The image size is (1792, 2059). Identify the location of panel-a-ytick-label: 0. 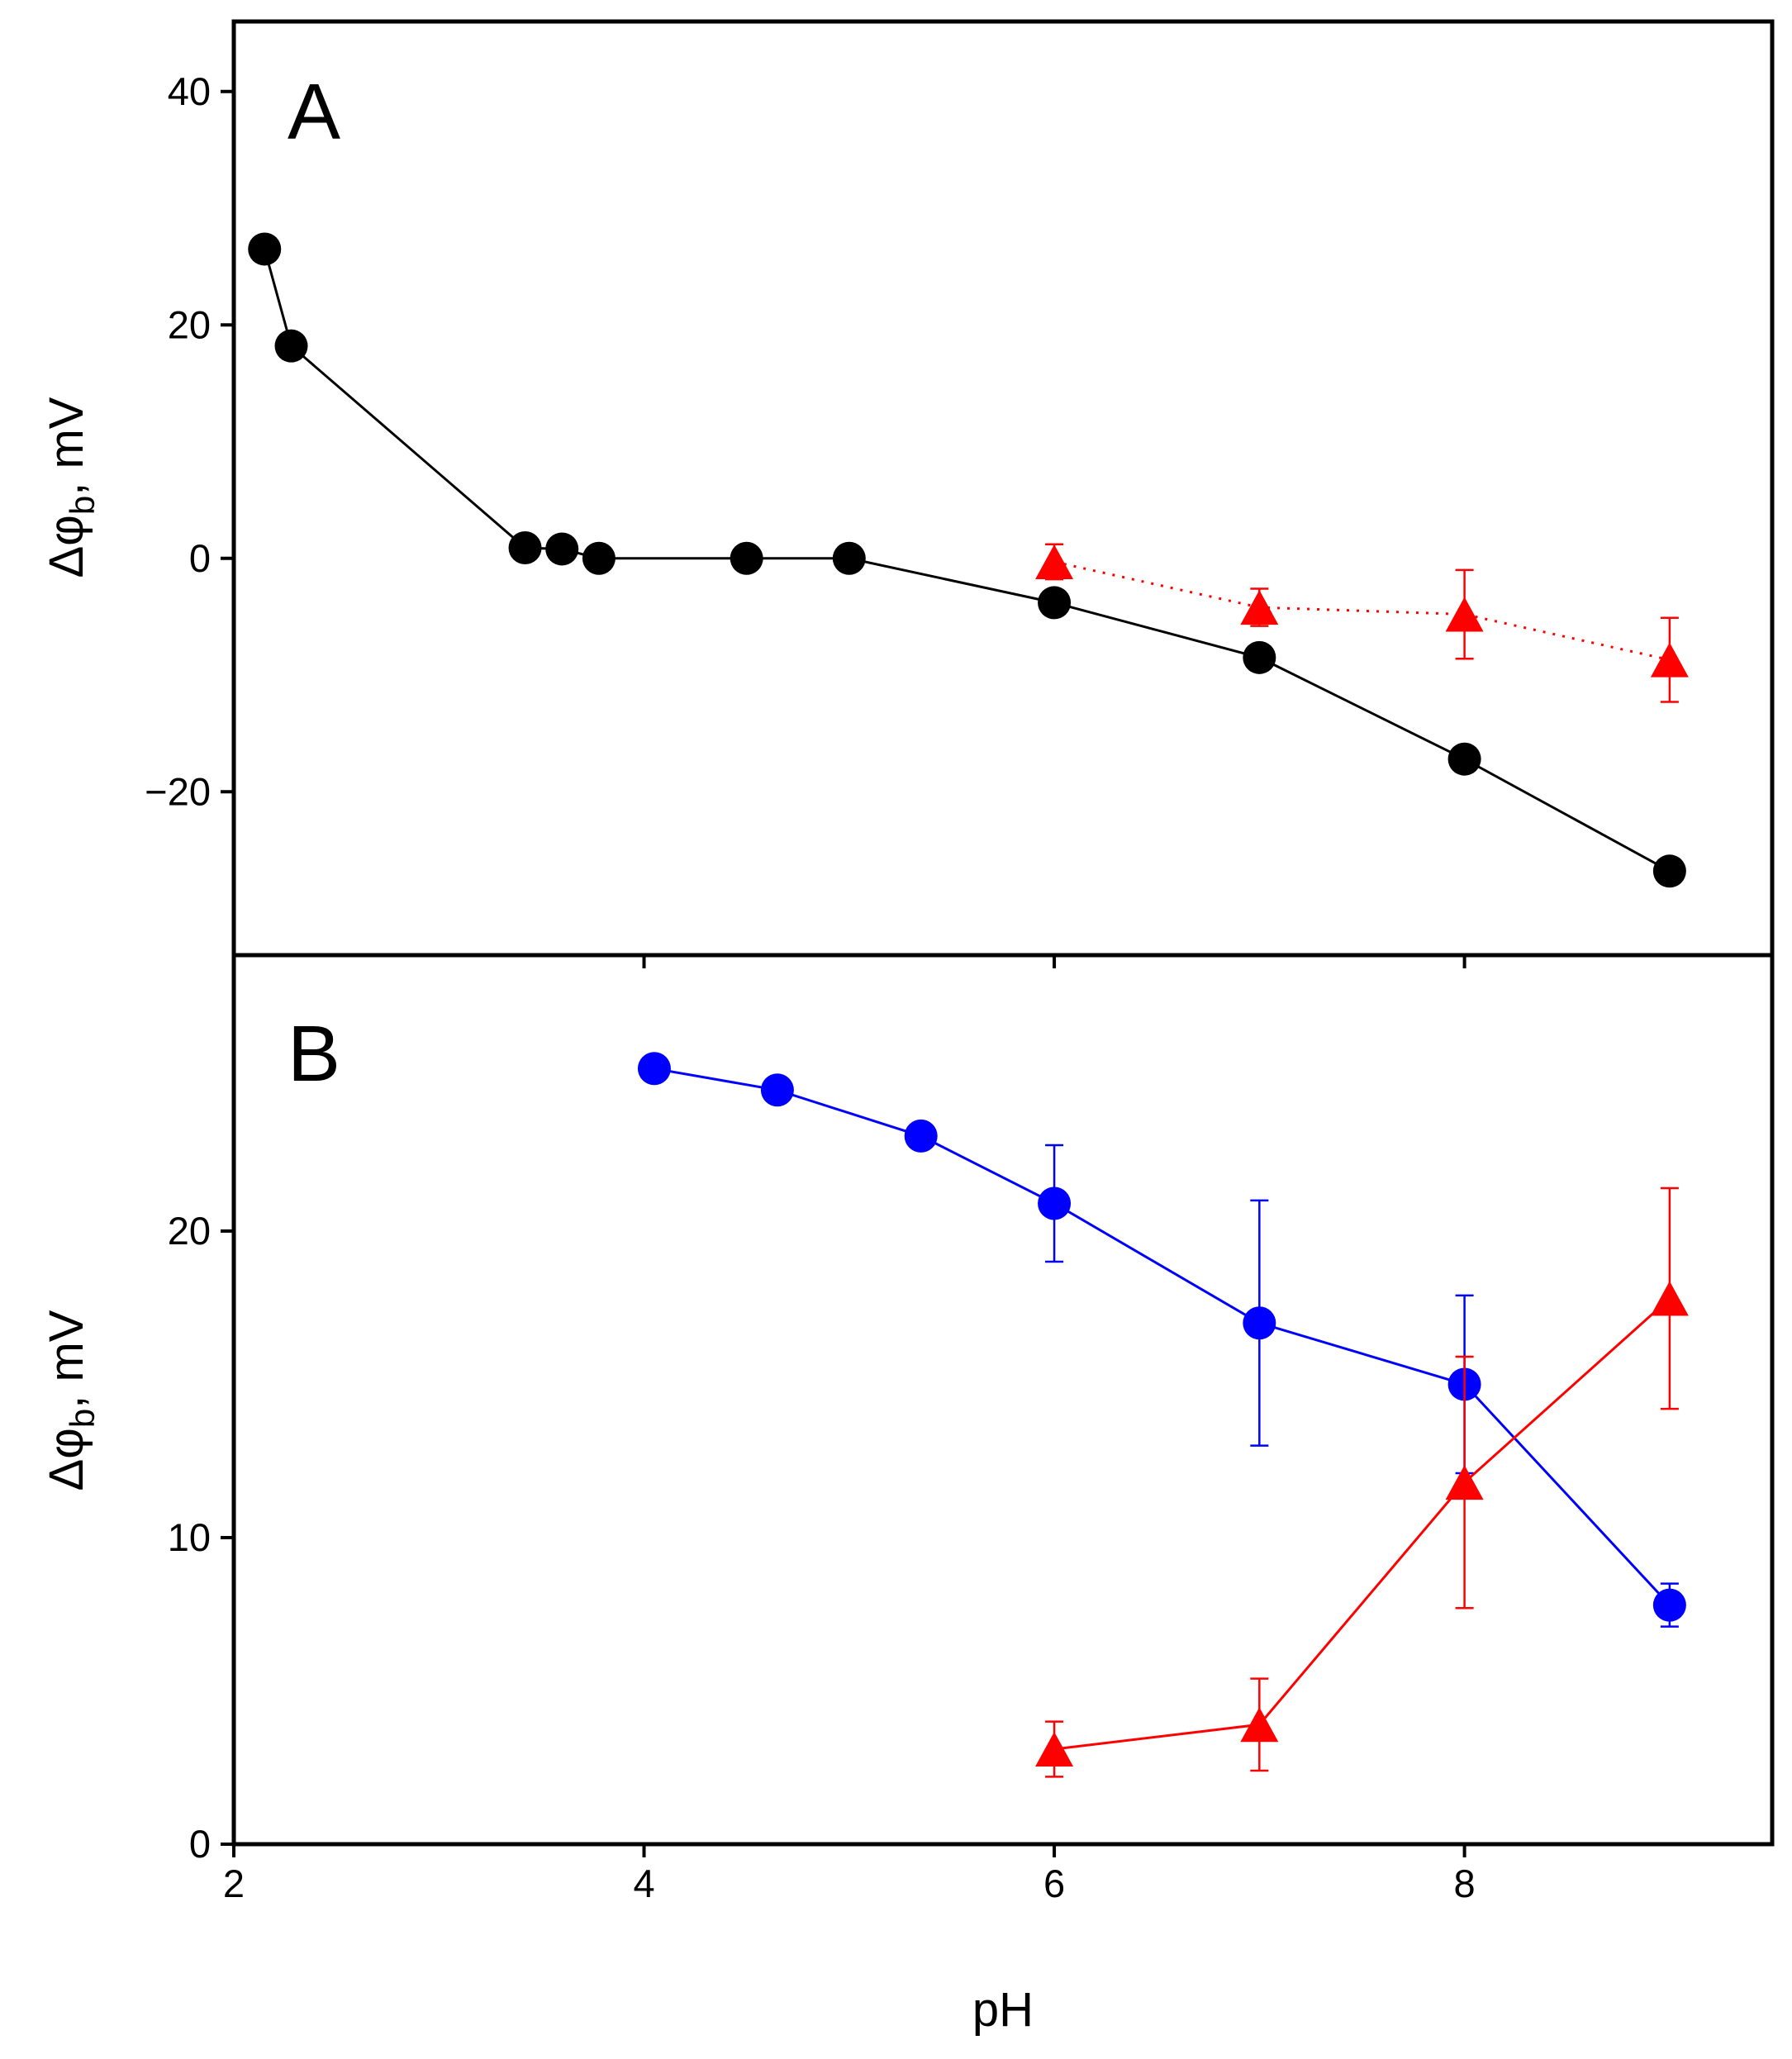
(200, 558).